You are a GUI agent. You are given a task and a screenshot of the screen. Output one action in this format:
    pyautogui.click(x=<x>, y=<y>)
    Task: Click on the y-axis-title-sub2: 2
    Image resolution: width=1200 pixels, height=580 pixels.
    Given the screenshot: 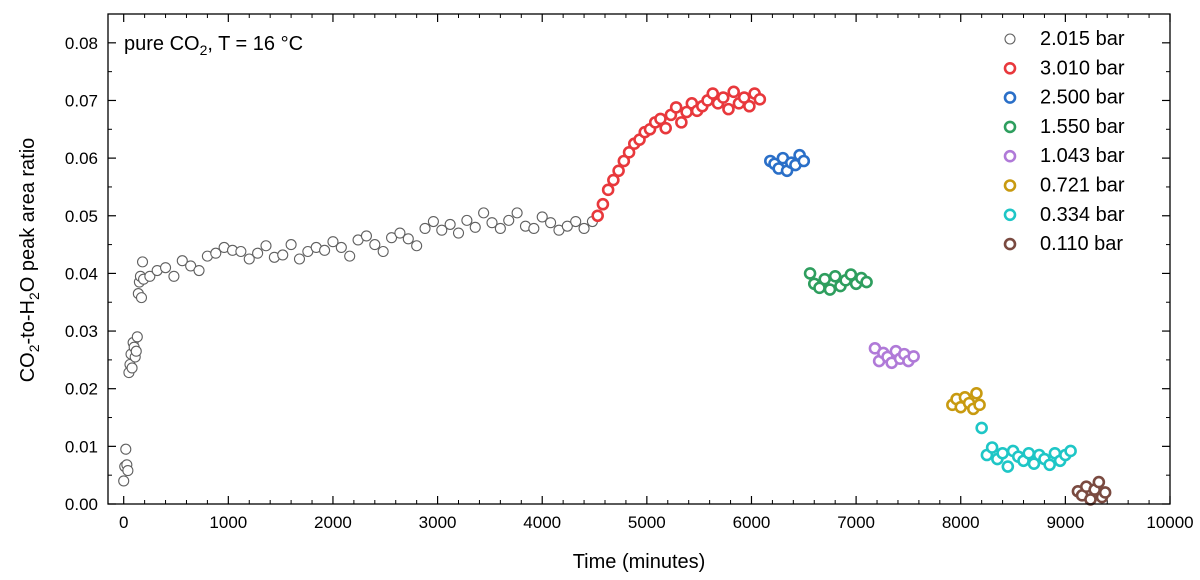 What is the action you would take?
    pyautogui.click(x=34, y=296)
    